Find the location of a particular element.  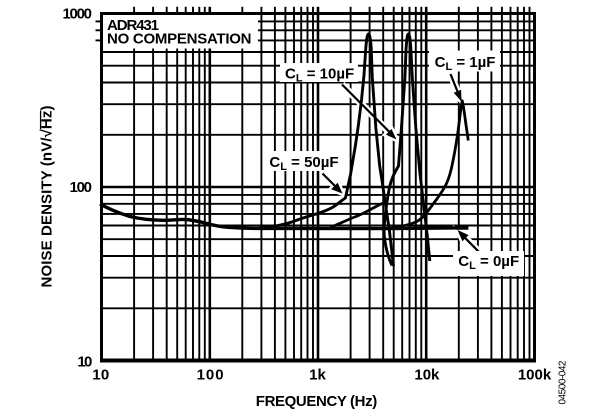

svg-text: NO COMPENSATION is located at coordinates (179, 38).